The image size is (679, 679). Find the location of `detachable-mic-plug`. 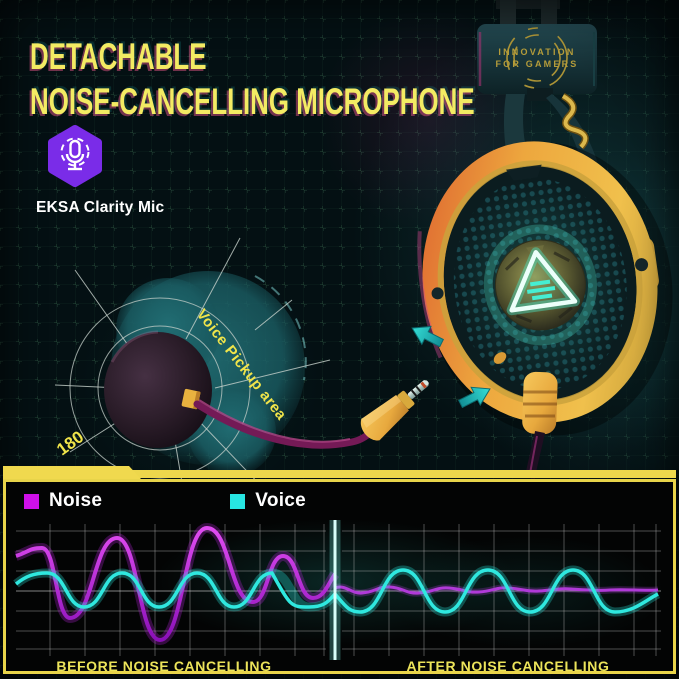

detachable-mic-plug is located at coordinates (394, 410).